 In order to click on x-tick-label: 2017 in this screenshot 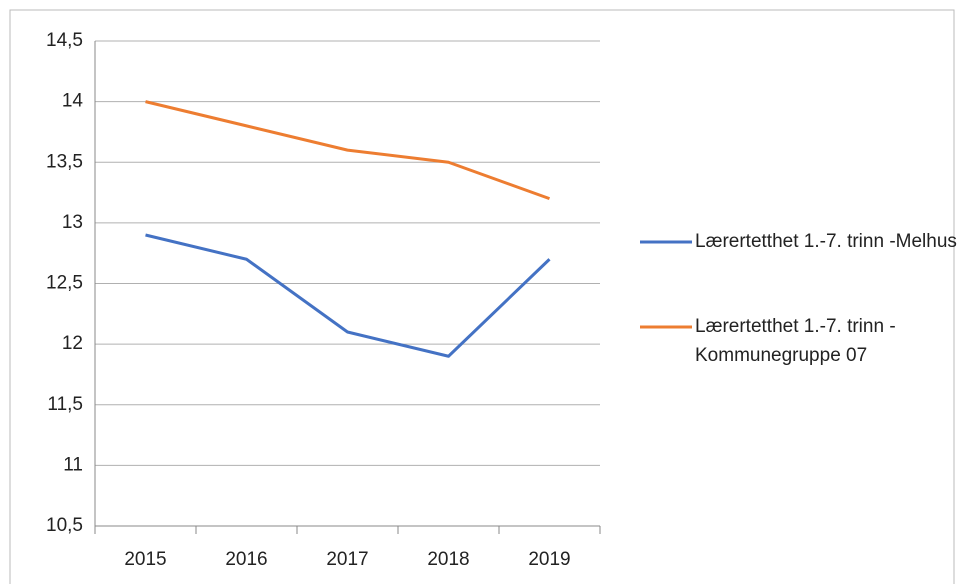, I will do `click(347, 559)`.